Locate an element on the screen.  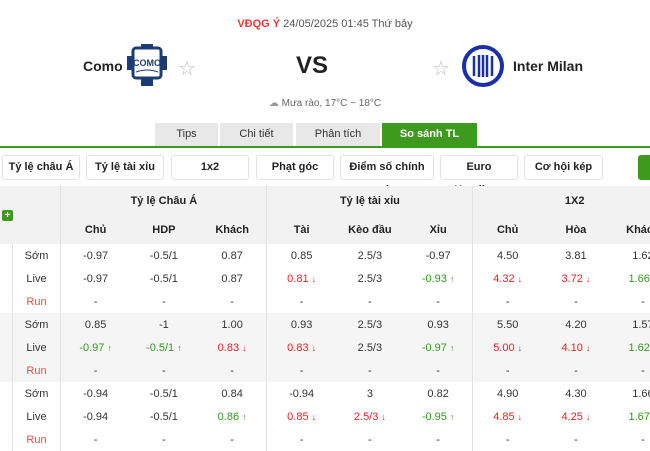
odds-cell: 1.00 is located at coordinates (232, 324).